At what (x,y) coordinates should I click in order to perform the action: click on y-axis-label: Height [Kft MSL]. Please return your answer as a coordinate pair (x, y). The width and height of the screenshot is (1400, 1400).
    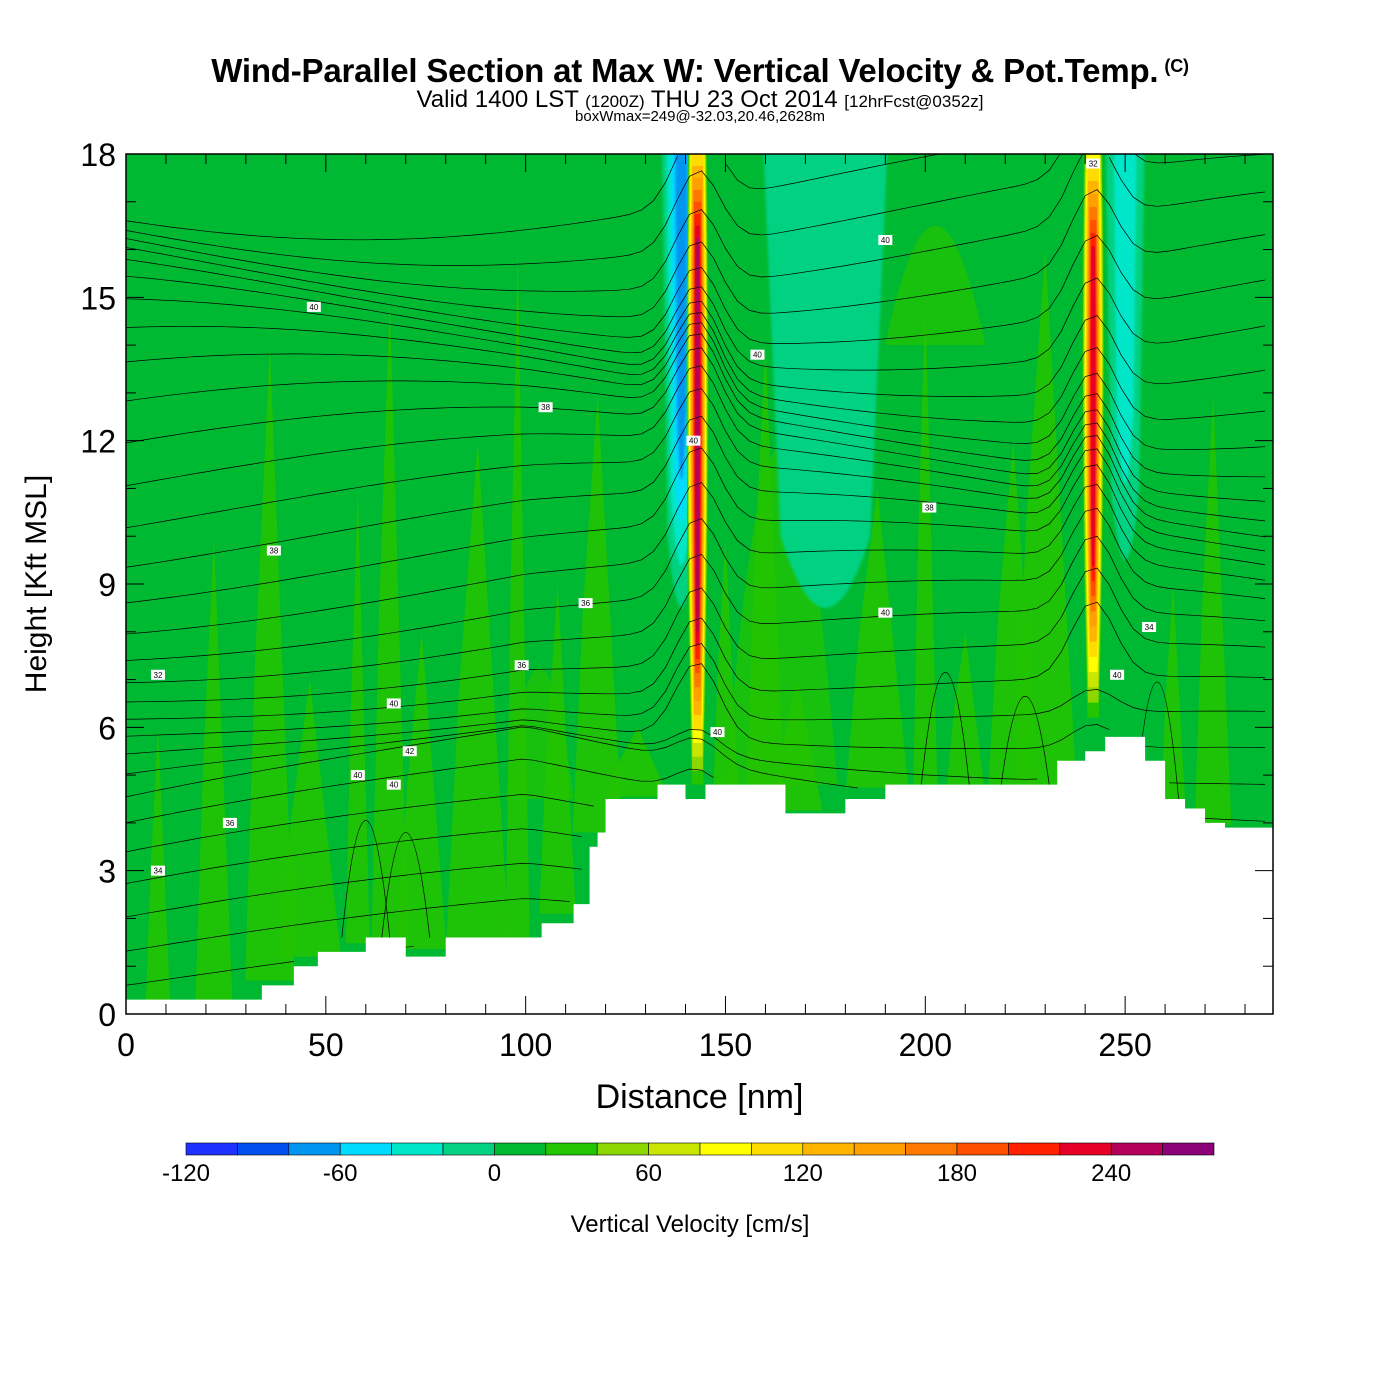
    Looking at the image, I should click on (36, 584).